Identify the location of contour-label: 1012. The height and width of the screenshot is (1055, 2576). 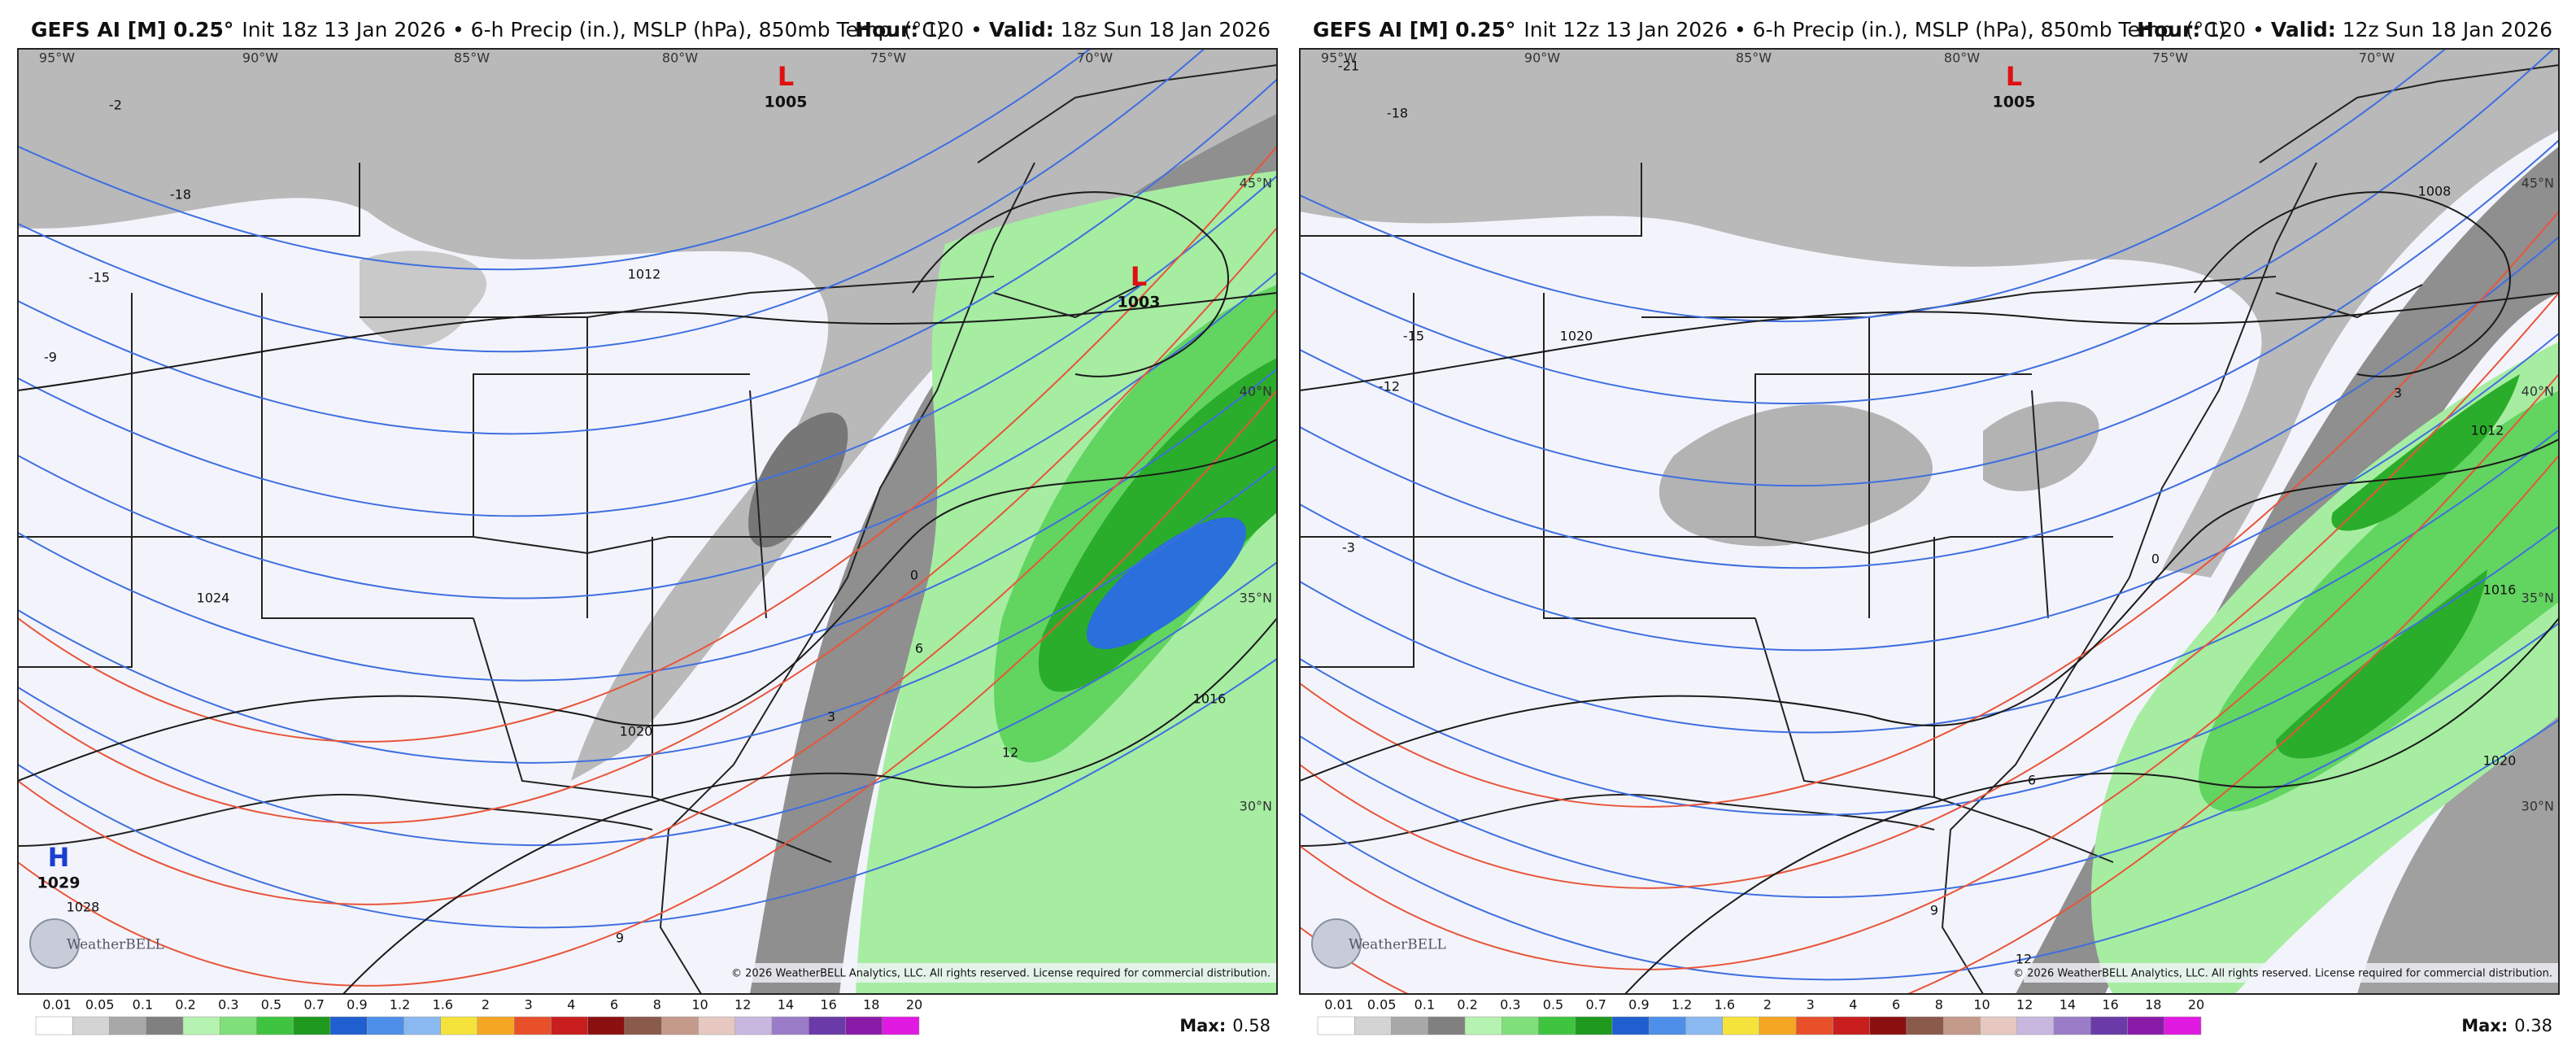
(644, 274).